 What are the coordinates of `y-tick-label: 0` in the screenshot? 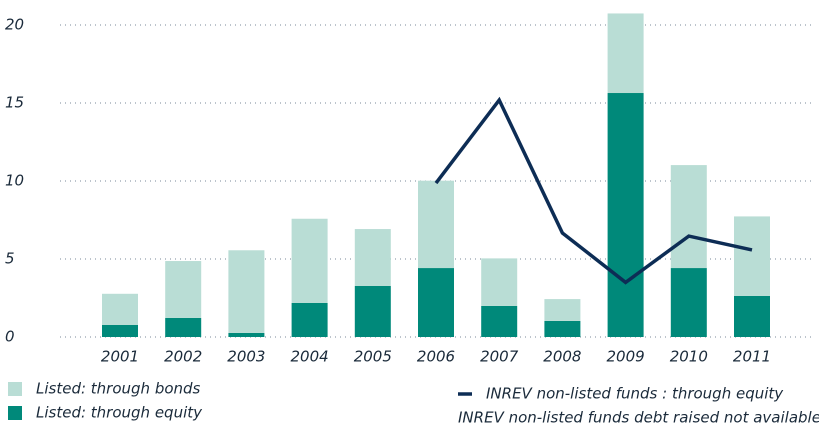 It's located at (10, 337).